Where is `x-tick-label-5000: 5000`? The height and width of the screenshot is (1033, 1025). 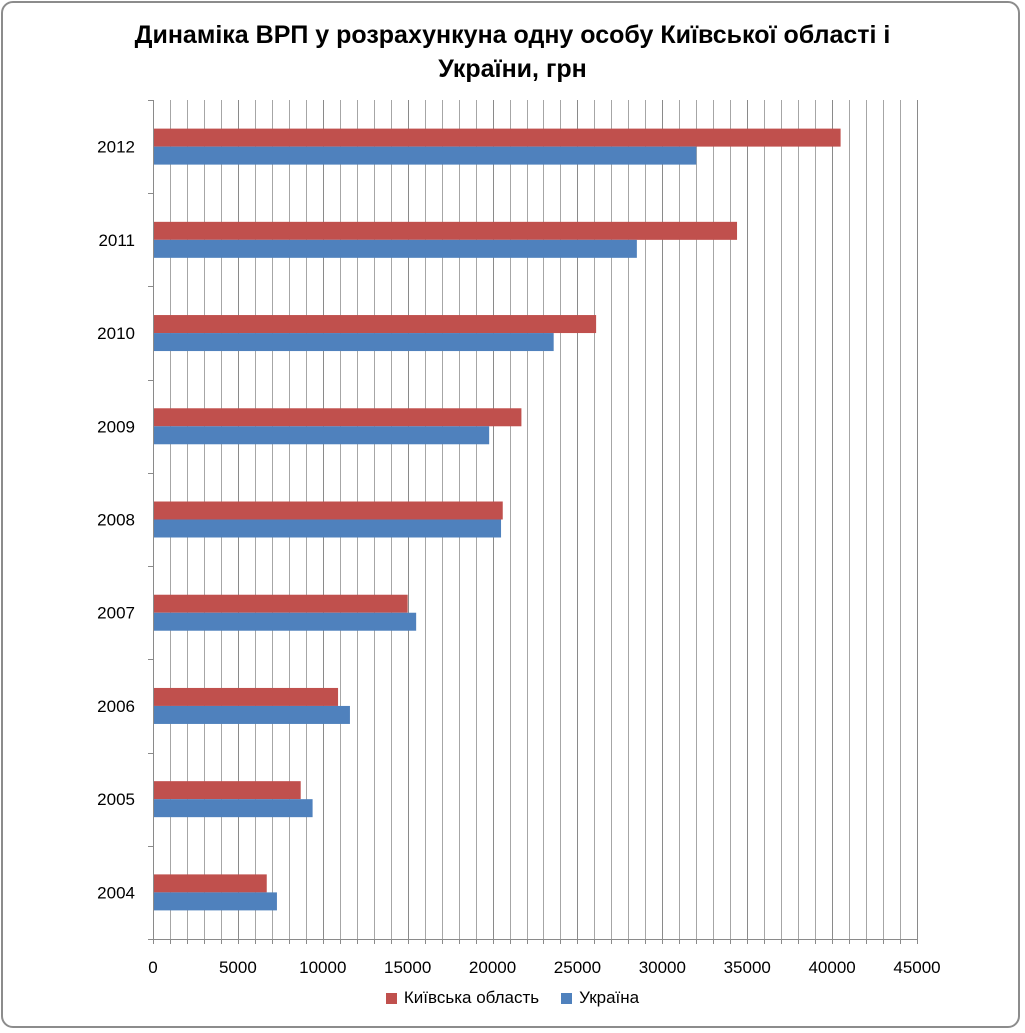 x-tick-label-5000: 5000 is located at coordinates (238, 967).